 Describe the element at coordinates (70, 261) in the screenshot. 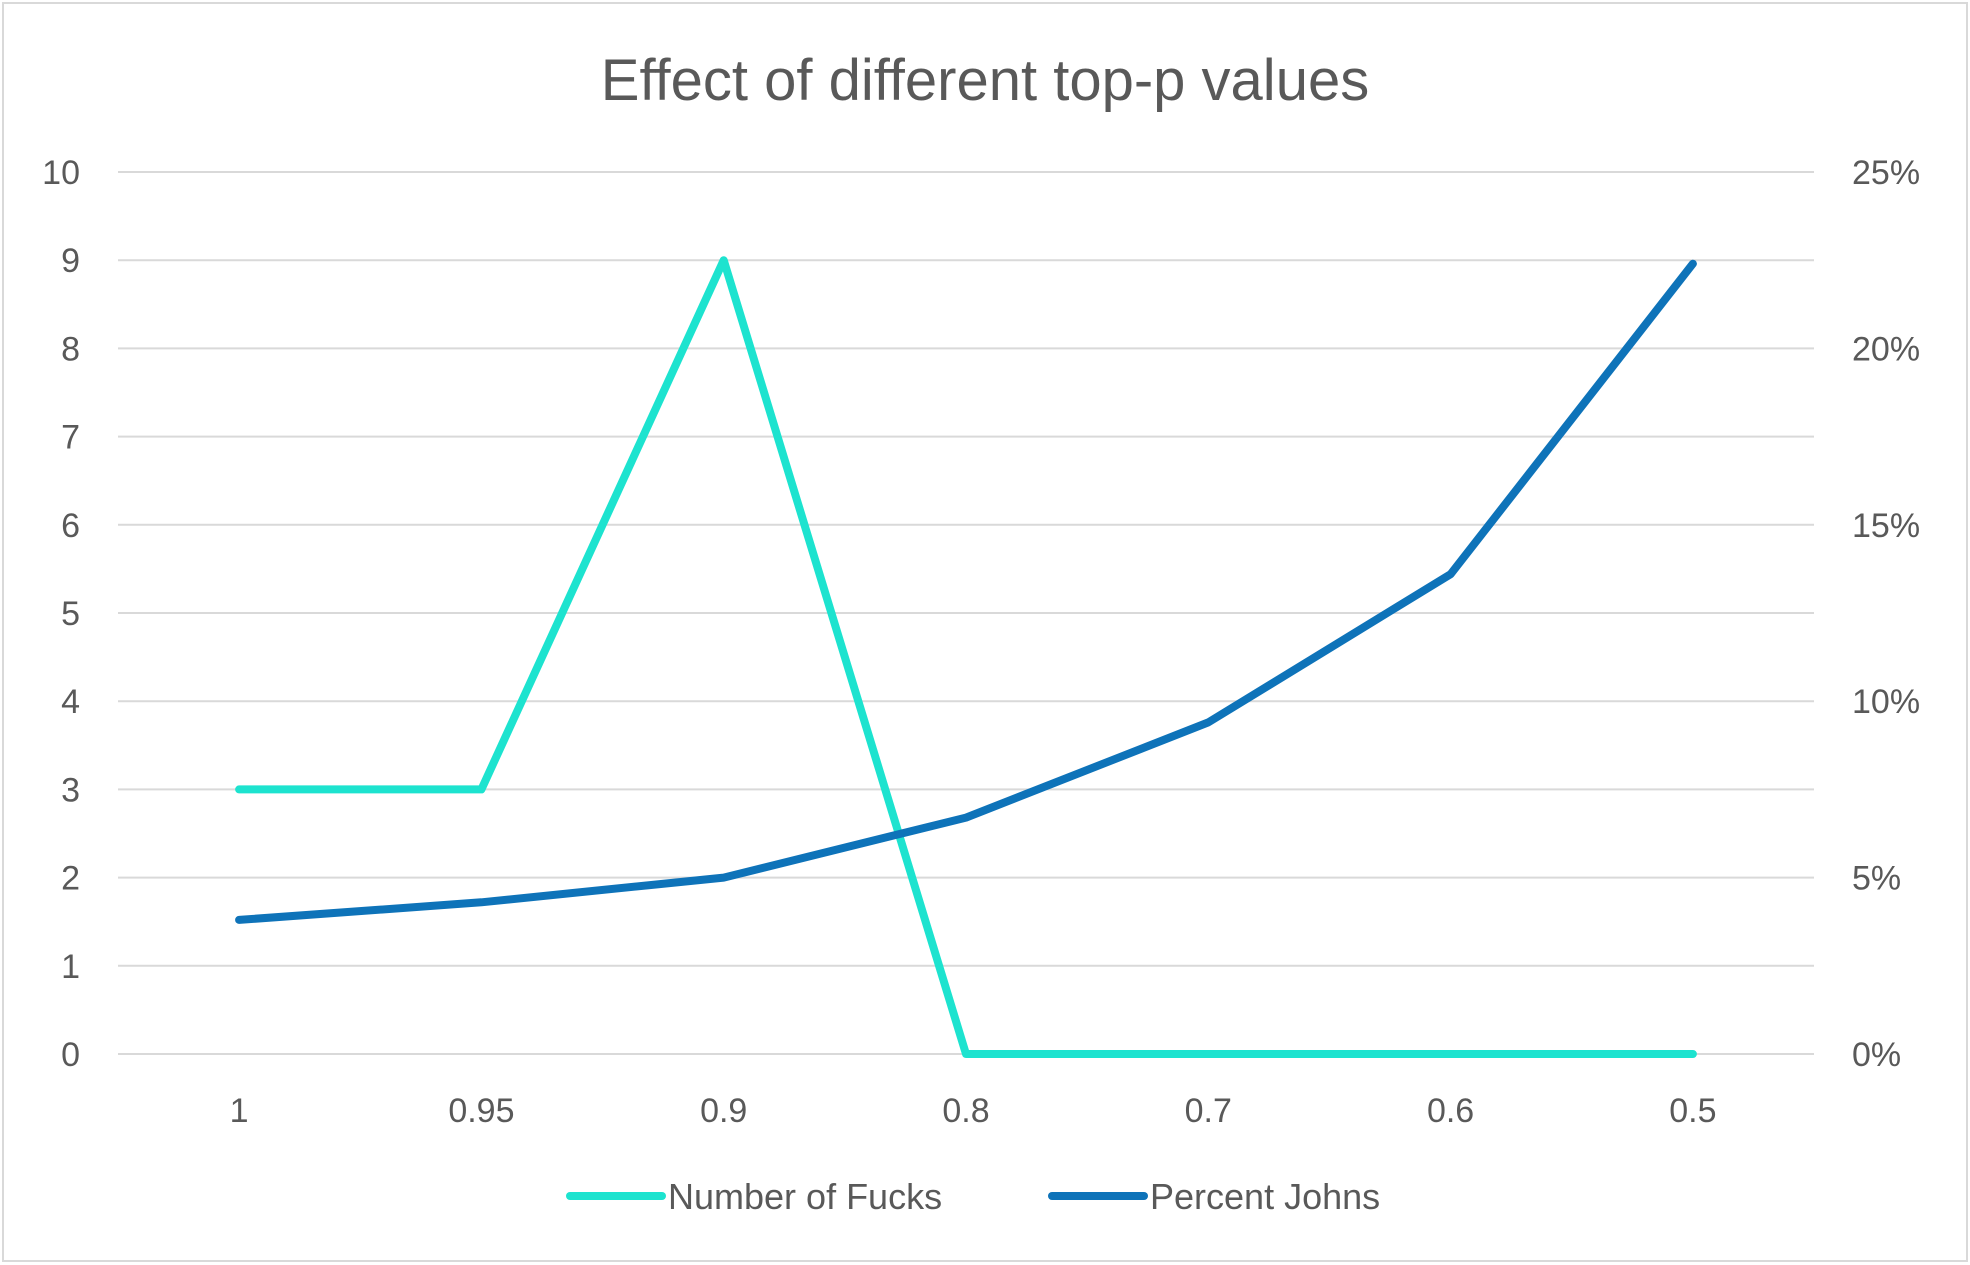

I see `left-tick-label: 9` at that location.